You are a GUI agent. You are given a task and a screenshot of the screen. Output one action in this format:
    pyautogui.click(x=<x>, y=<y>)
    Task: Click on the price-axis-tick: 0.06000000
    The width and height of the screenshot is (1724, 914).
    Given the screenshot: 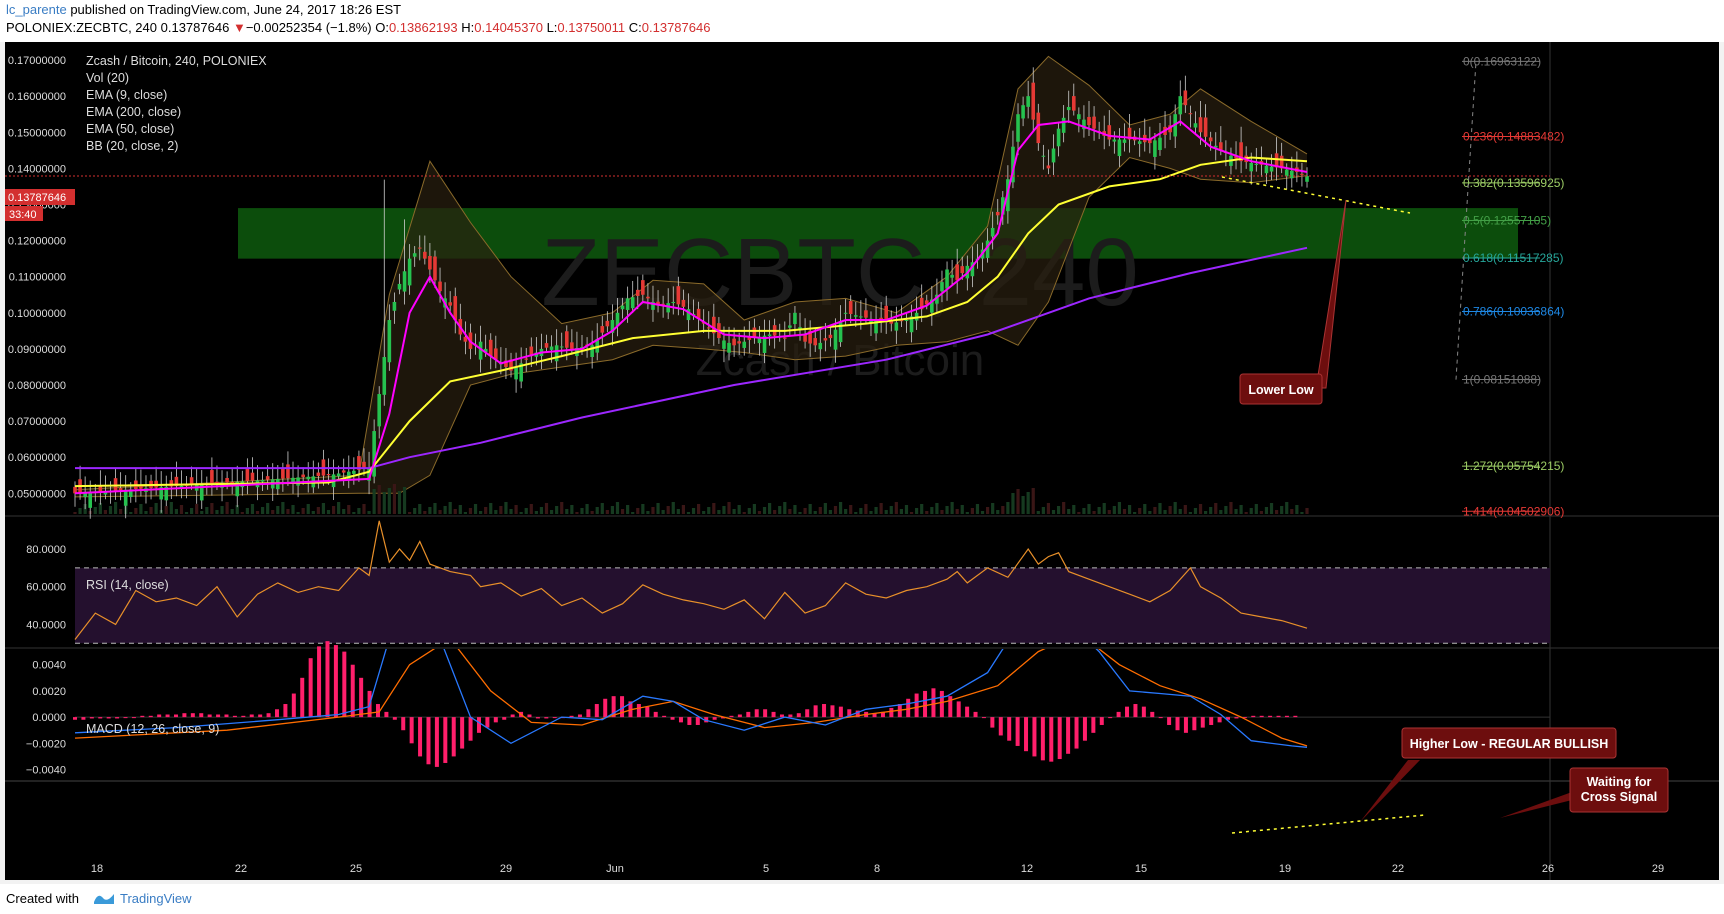 What is the action you would take?
    pyautogui.click(x=37, y=458)
    